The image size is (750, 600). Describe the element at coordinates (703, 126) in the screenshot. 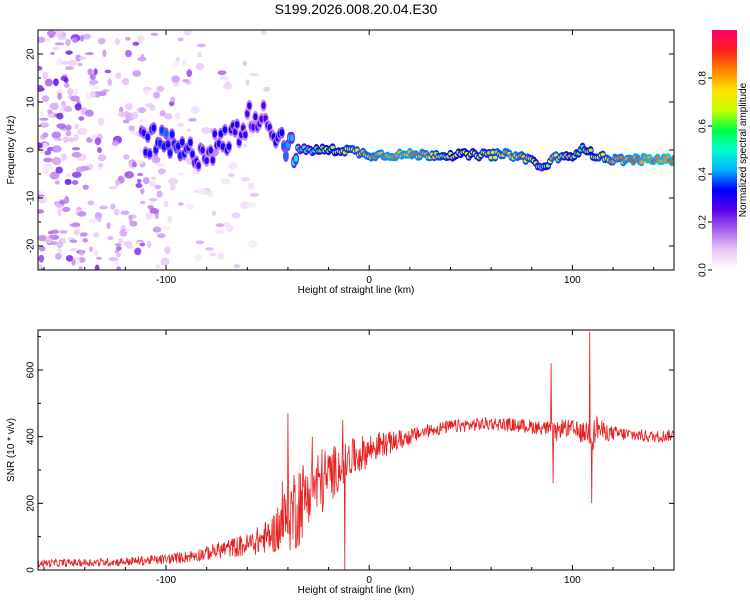

I see `colorbar-tick-label: 0.6` at that location.